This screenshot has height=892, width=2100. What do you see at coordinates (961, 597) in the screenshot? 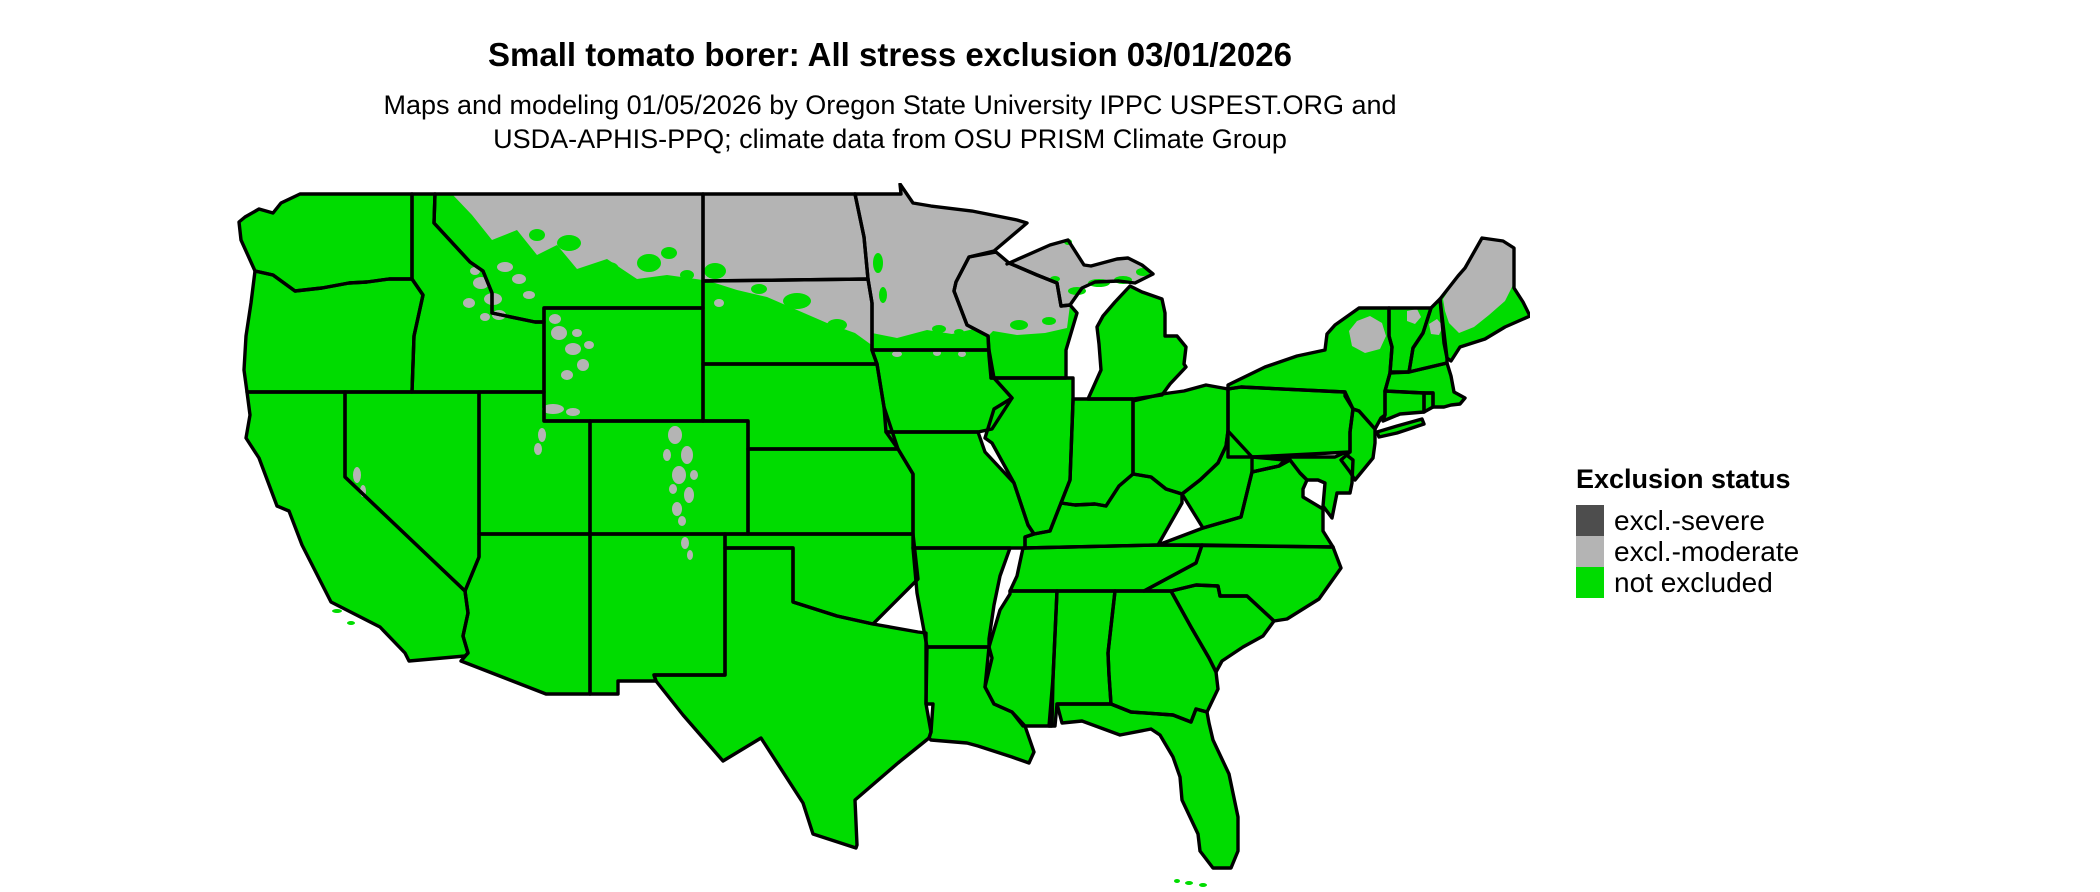
I see `state-border-ar` at bounding box center [961, 597].